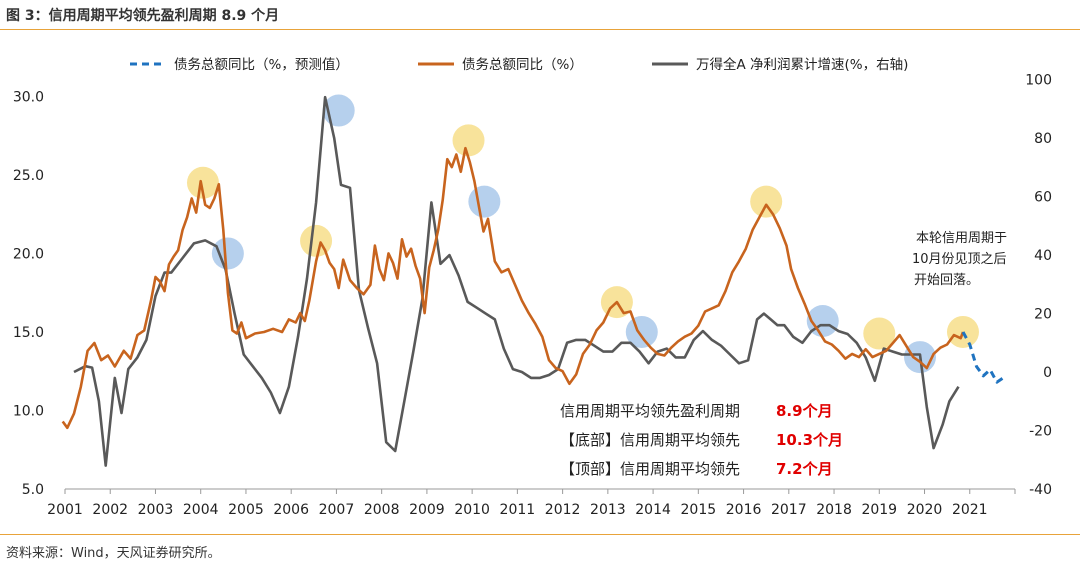  I want to click on x-tick-label-2003: 2003, so click(156, 510).